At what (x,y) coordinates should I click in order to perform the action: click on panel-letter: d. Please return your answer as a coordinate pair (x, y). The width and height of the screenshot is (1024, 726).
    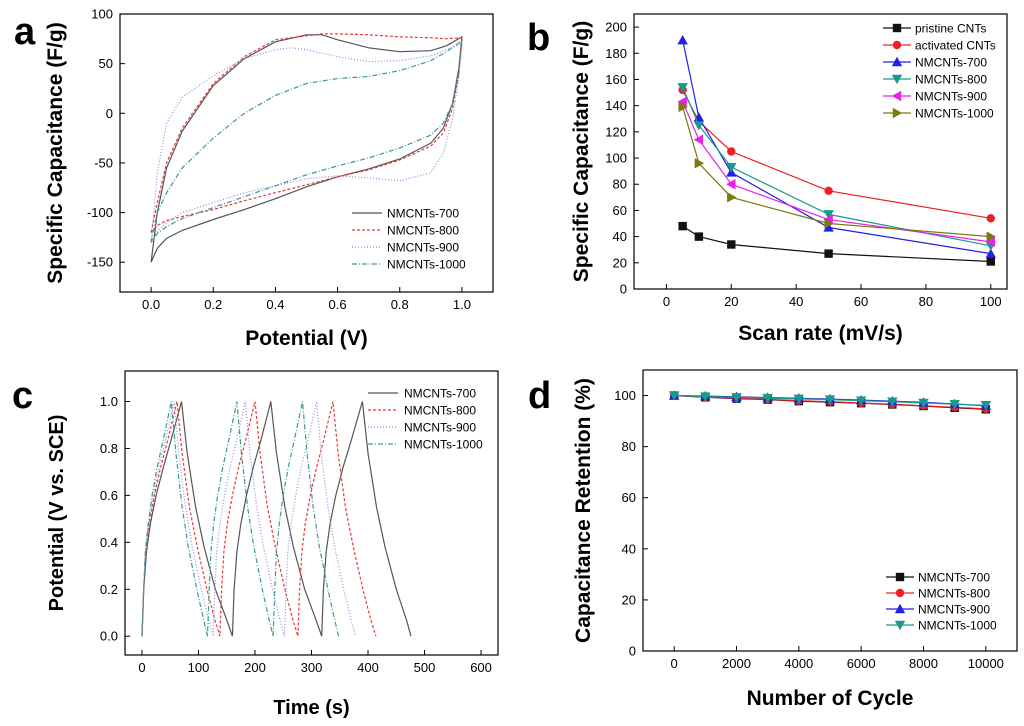
    Looking at the image, I should click on (539, 396).